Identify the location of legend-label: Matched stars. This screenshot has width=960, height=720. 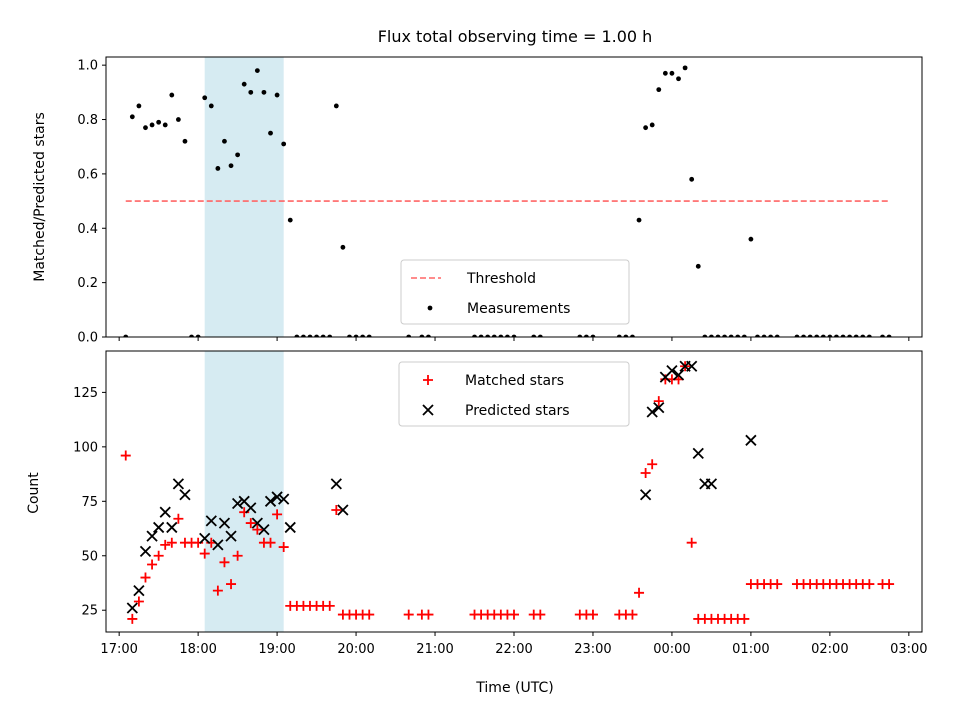
(514, 381).